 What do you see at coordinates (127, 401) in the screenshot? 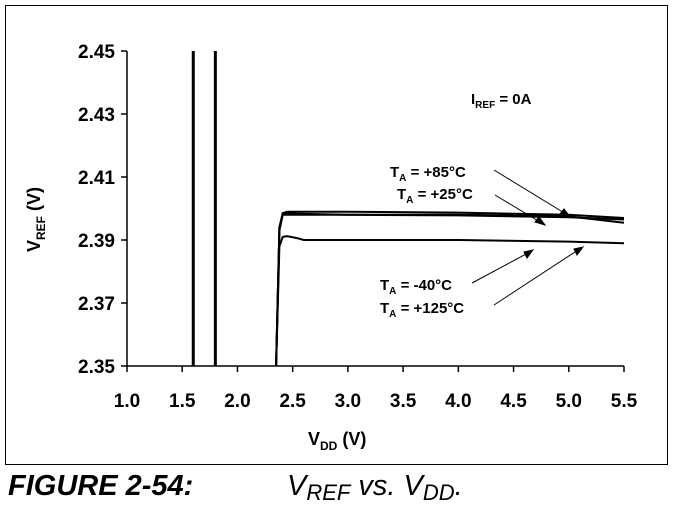
I see `x-tick-label: 1.0` at bounding box center [127, 401].